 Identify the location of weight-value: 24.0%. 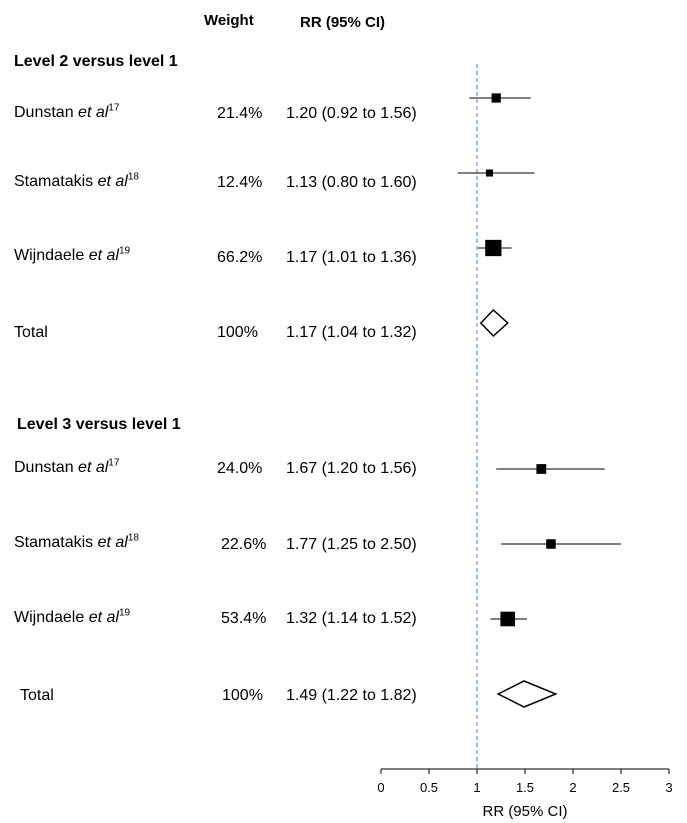
(240, 468).